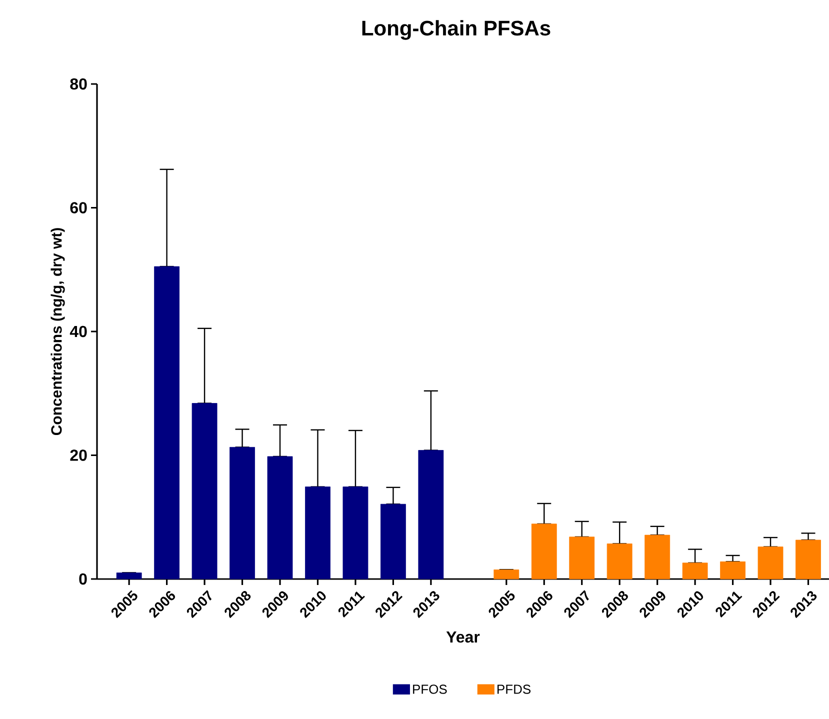  What do you see at coordinates (456, 30) in the screenshot?
I see `chart-title: Long-Chain PFSAs` at bounding box center [456, 30].